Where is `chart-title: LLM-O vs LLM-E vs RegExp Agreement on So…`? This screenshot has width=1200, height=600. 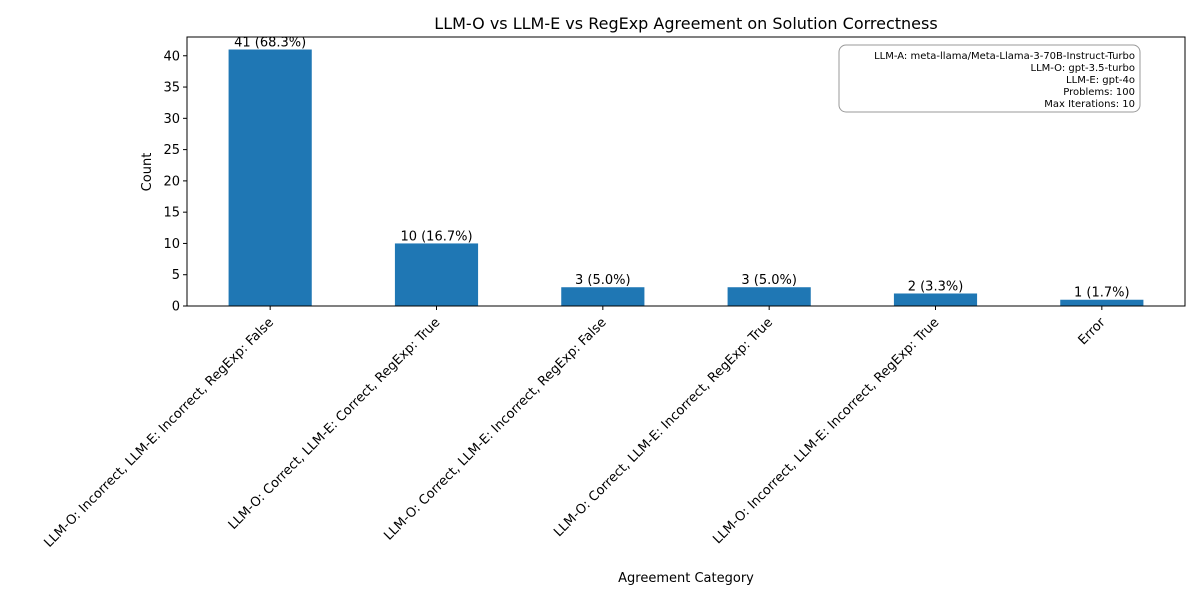
chart-title: LLM-O vs LLM-E vs RegExp Agreement on So… is located at coordinates (685, 23).